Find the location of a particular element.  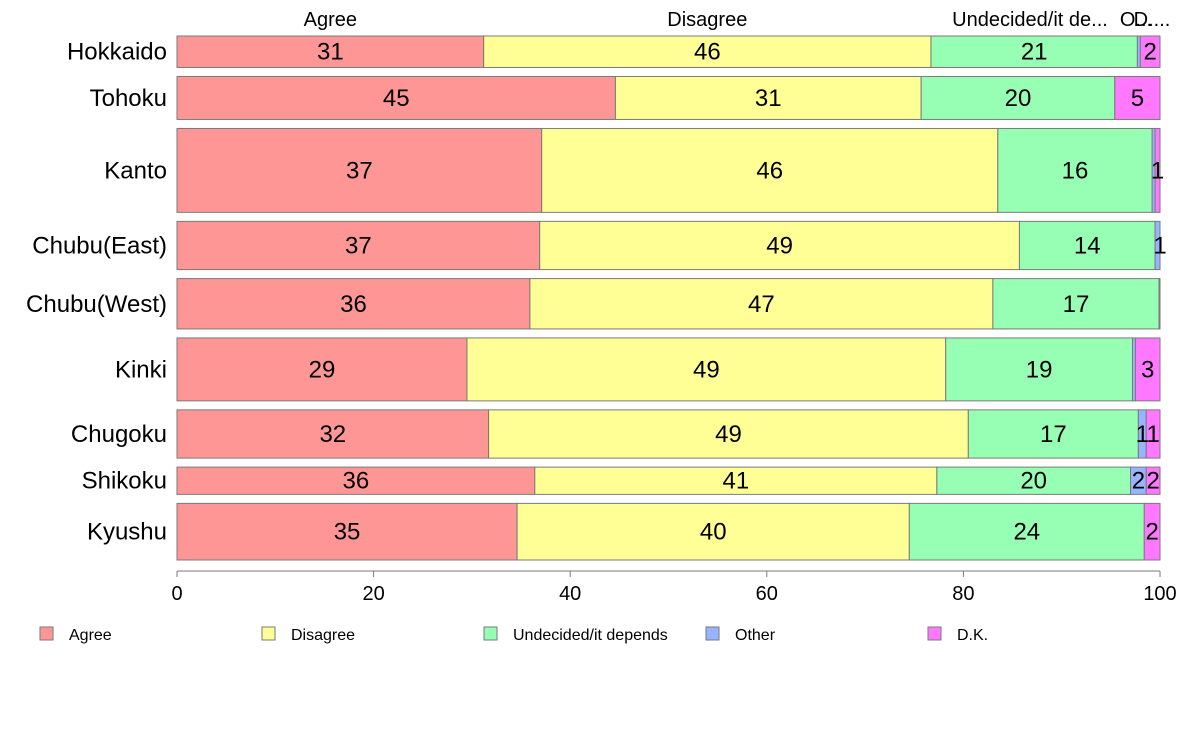

legend-label-agree: Agree is located at coordinates (90, 635).